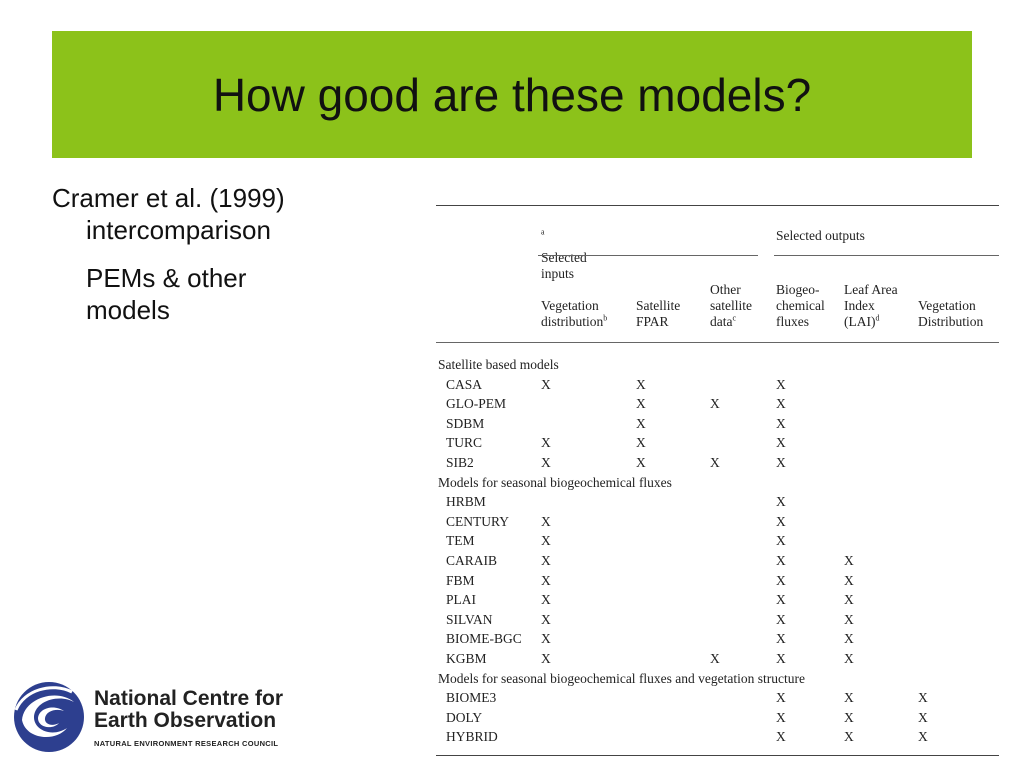 The width and height of the screenshot is (1023, 767). I want to click on column-header: Satellite FPAR, so click(658, 313).